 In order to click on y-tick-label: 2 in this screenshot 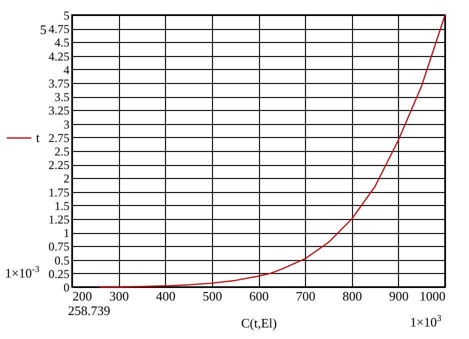, I will do `click(67, 179)`.